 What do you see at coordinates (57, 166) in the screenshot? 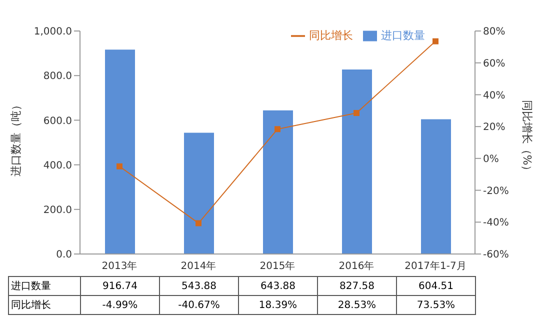
I see `y-tick-label: 400.0` at bounding box center [57, 166].